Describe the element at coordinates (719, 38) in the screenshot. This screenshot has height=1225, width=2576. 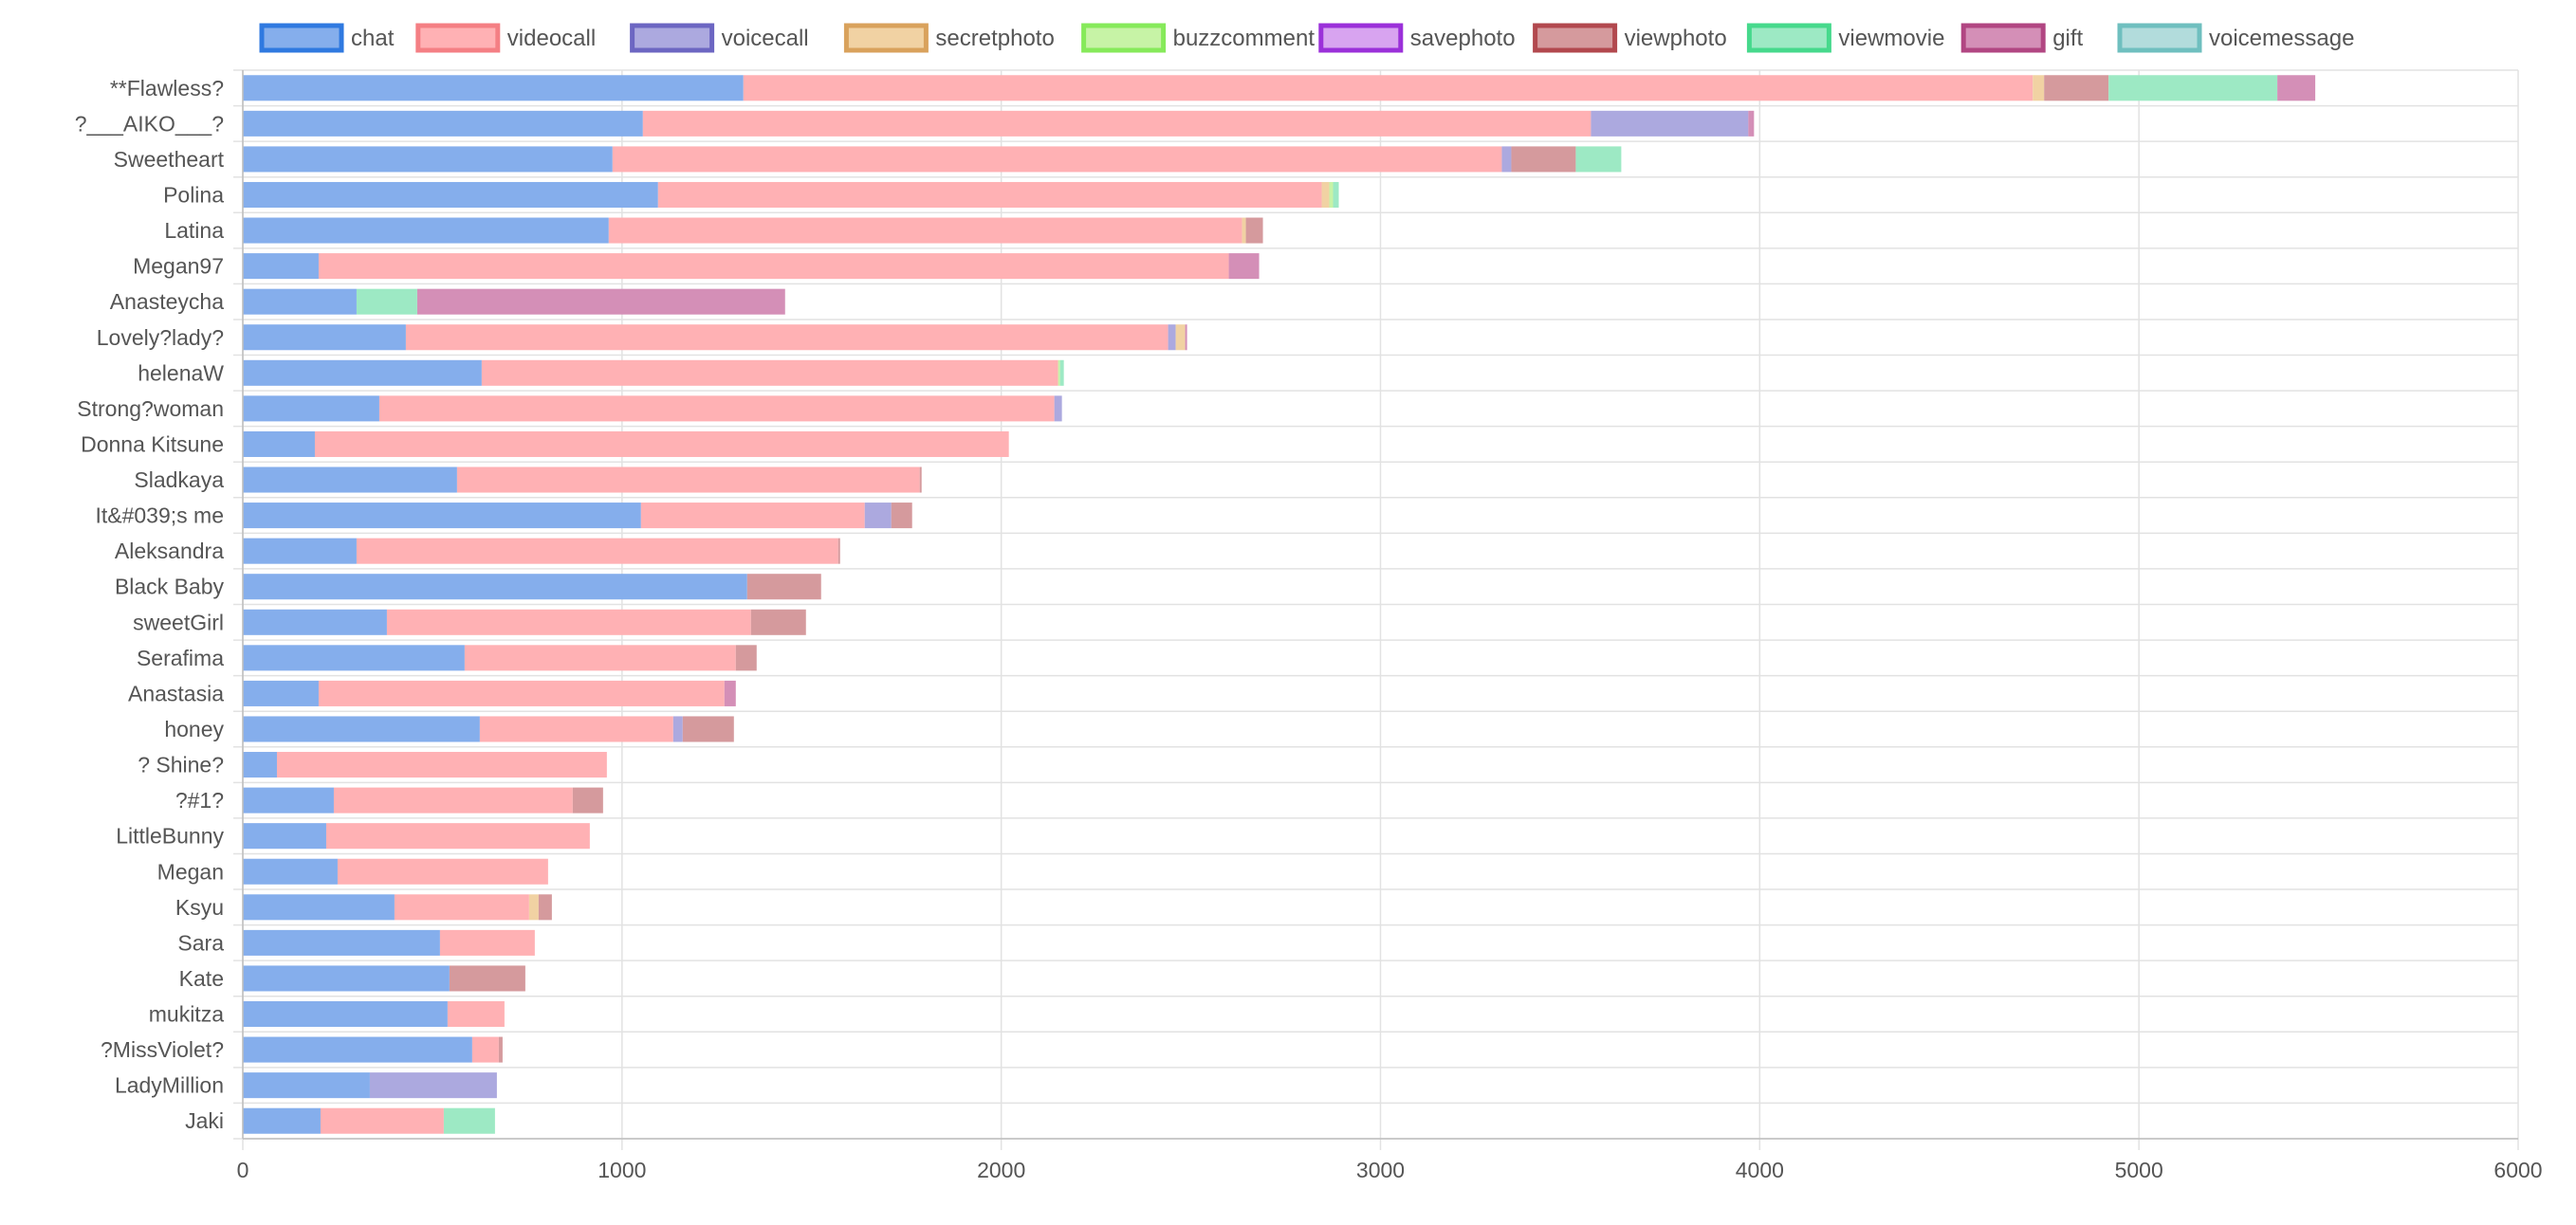
I see `legend-item-voicecall: voicecall` at that location.